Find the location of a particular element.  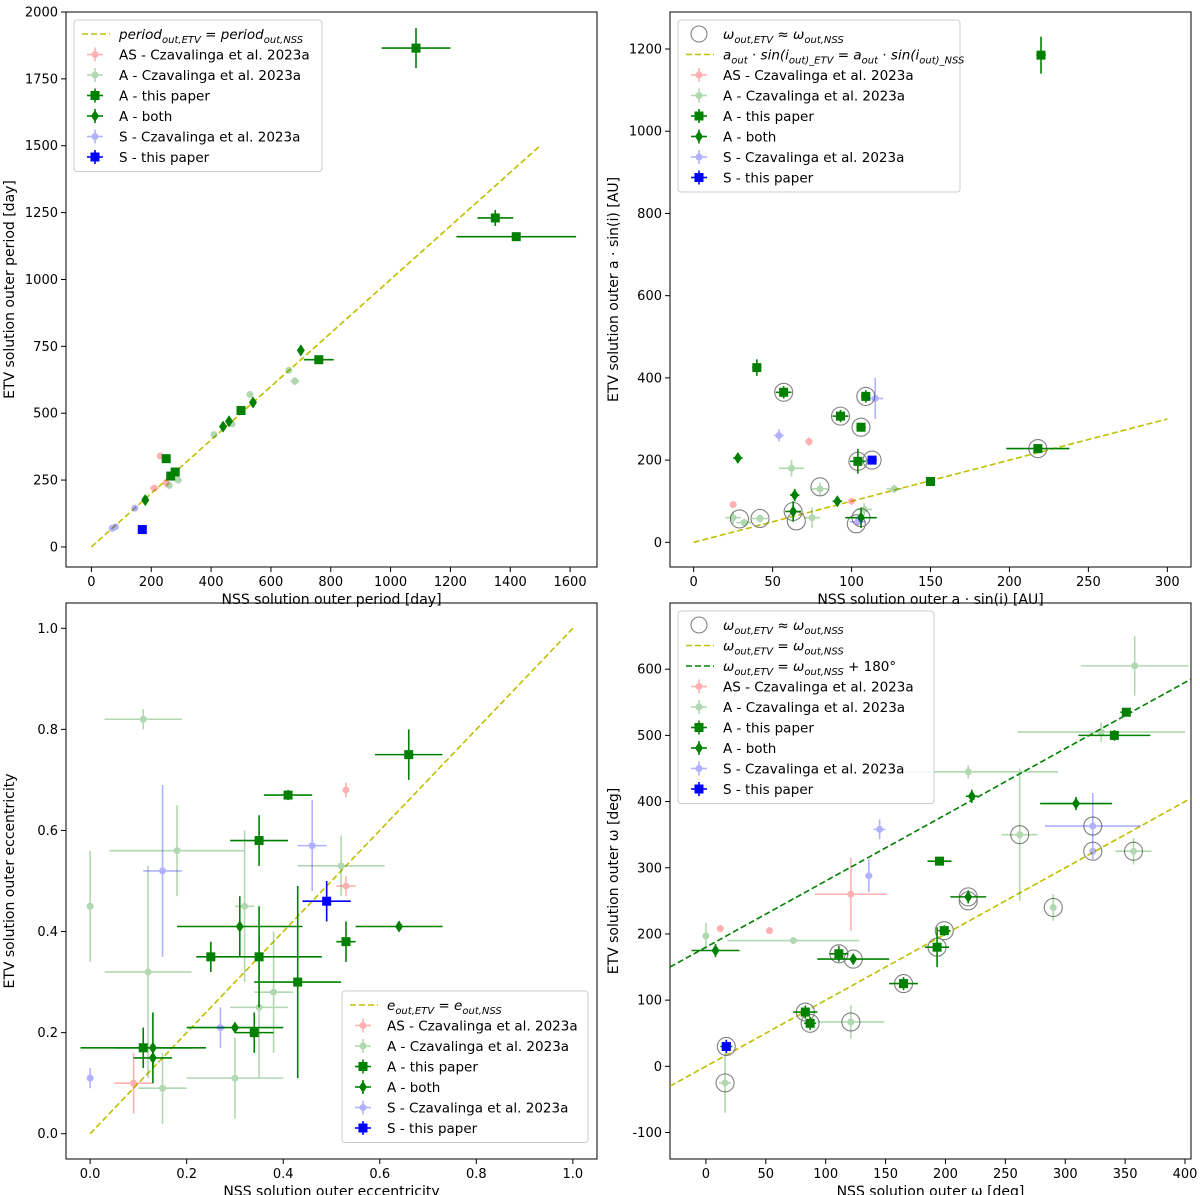

x-tick-label: 250 is located at coordinates (1005, 1174).